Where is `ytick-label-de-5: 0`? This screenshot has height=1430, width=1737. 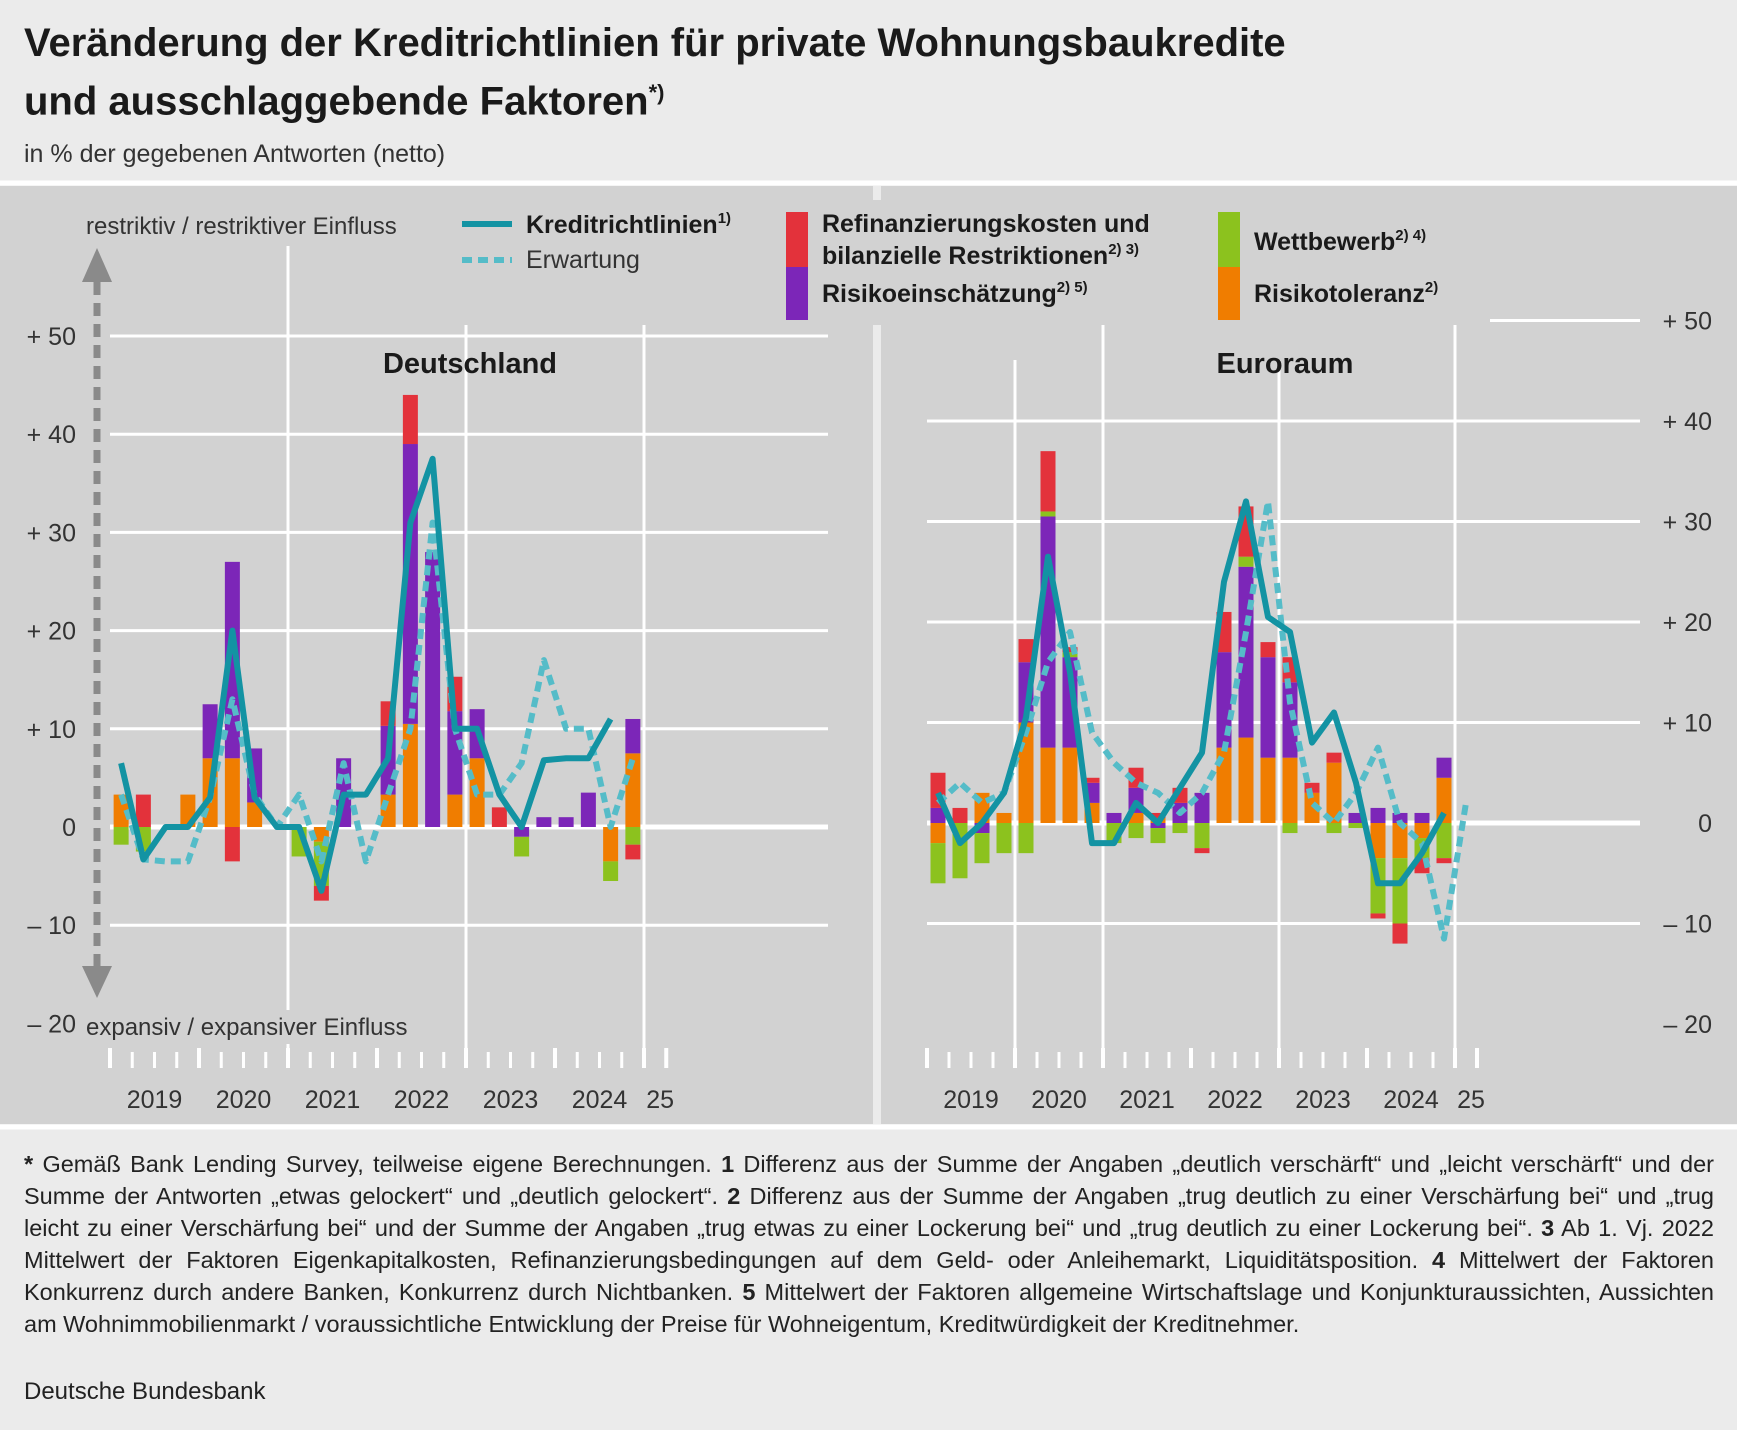 ytick-label-de-5: 0 is located at coordinates (69, 828).